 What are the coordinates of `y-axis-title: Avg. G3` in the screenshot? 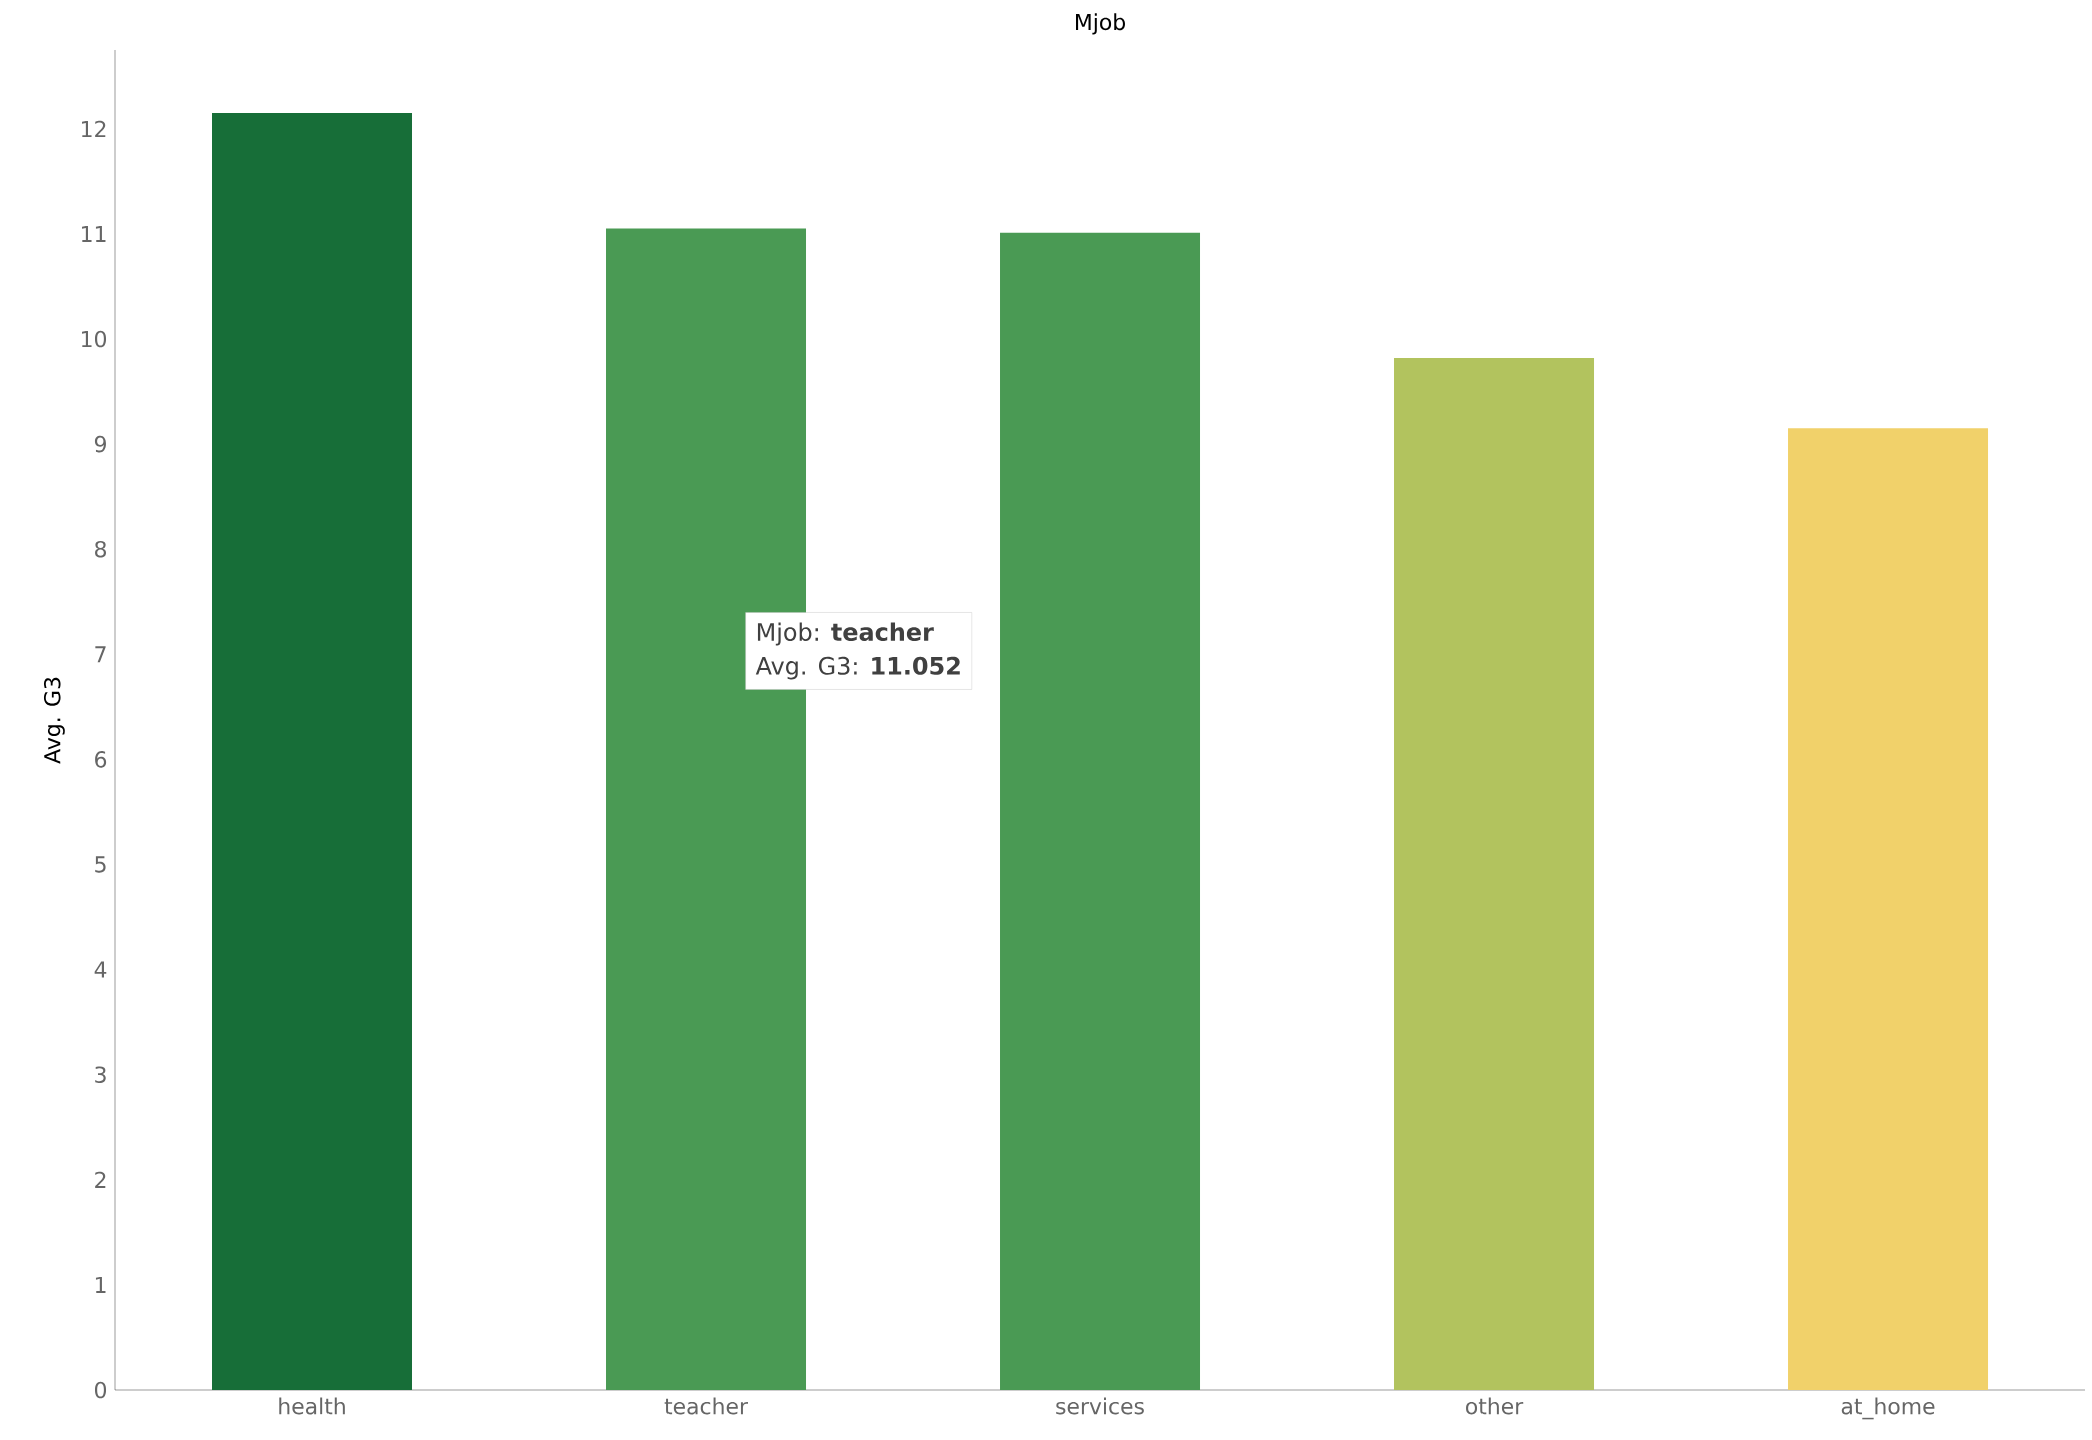 It's located at (54, 720).